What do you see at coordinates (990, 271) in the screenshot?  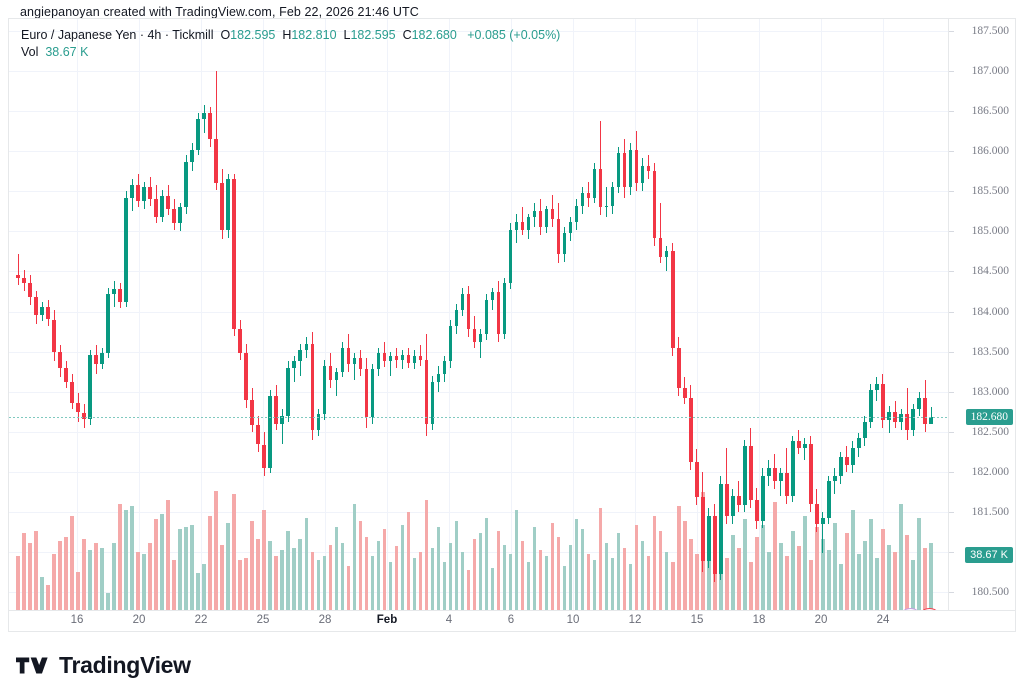 I see `price-axis-label: 184.500` at bounding box center [990, 271].